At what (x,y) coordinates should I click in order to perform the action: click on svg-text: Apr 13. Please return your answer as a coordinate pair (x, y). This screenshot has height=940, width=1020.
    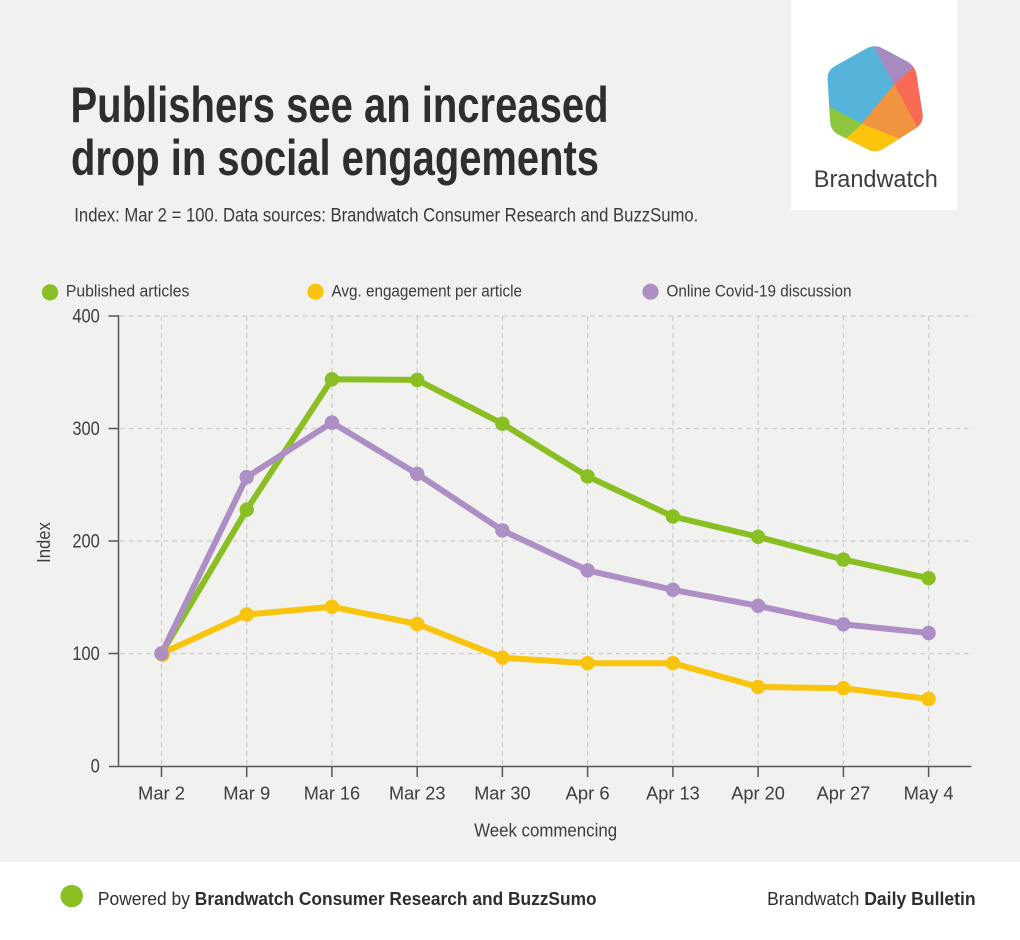
    Looking at the image, I should click on (673, 792).